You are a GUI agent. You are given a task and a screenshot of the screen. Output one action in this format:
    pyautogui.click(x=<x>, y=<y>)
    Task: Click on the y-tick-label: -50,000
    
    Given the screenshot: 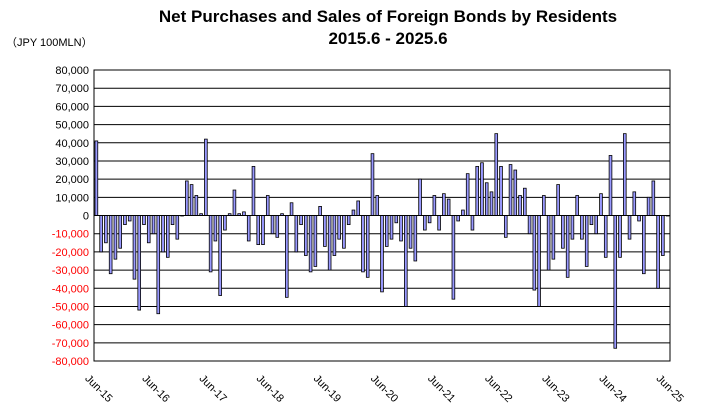 What is the action you would take?
    pyautogui.click(x=70, y=307)
    